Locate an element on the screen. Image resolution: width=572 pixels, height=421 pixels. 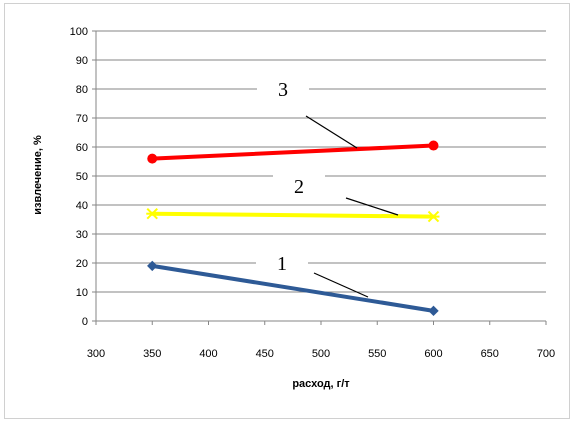
y-tick-label: 50 is located at coordinates (82, 177).